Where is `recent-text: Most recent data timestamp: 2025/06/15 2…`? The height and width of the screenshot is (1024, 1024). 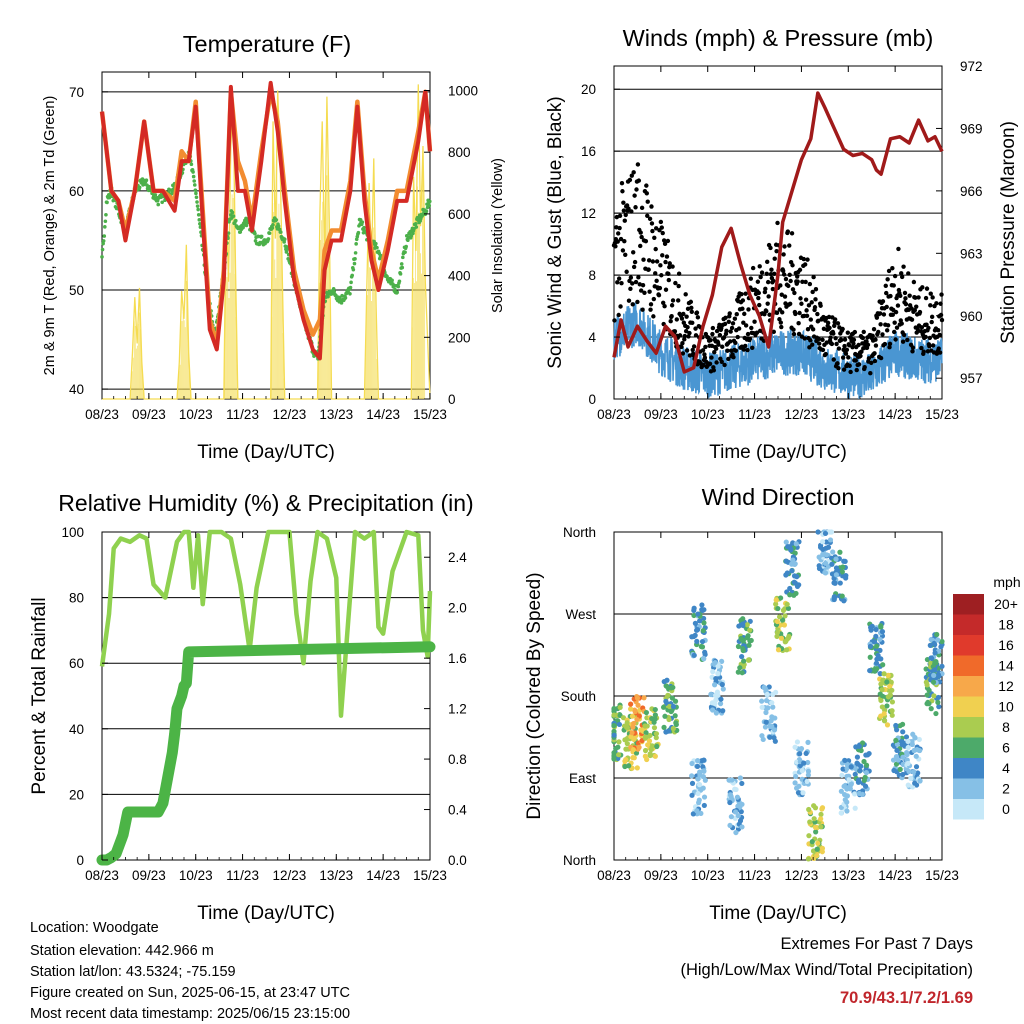 recent-text: Most recent data timestamp: 2025/06/15 2… is located at coordinates (190, 1014).